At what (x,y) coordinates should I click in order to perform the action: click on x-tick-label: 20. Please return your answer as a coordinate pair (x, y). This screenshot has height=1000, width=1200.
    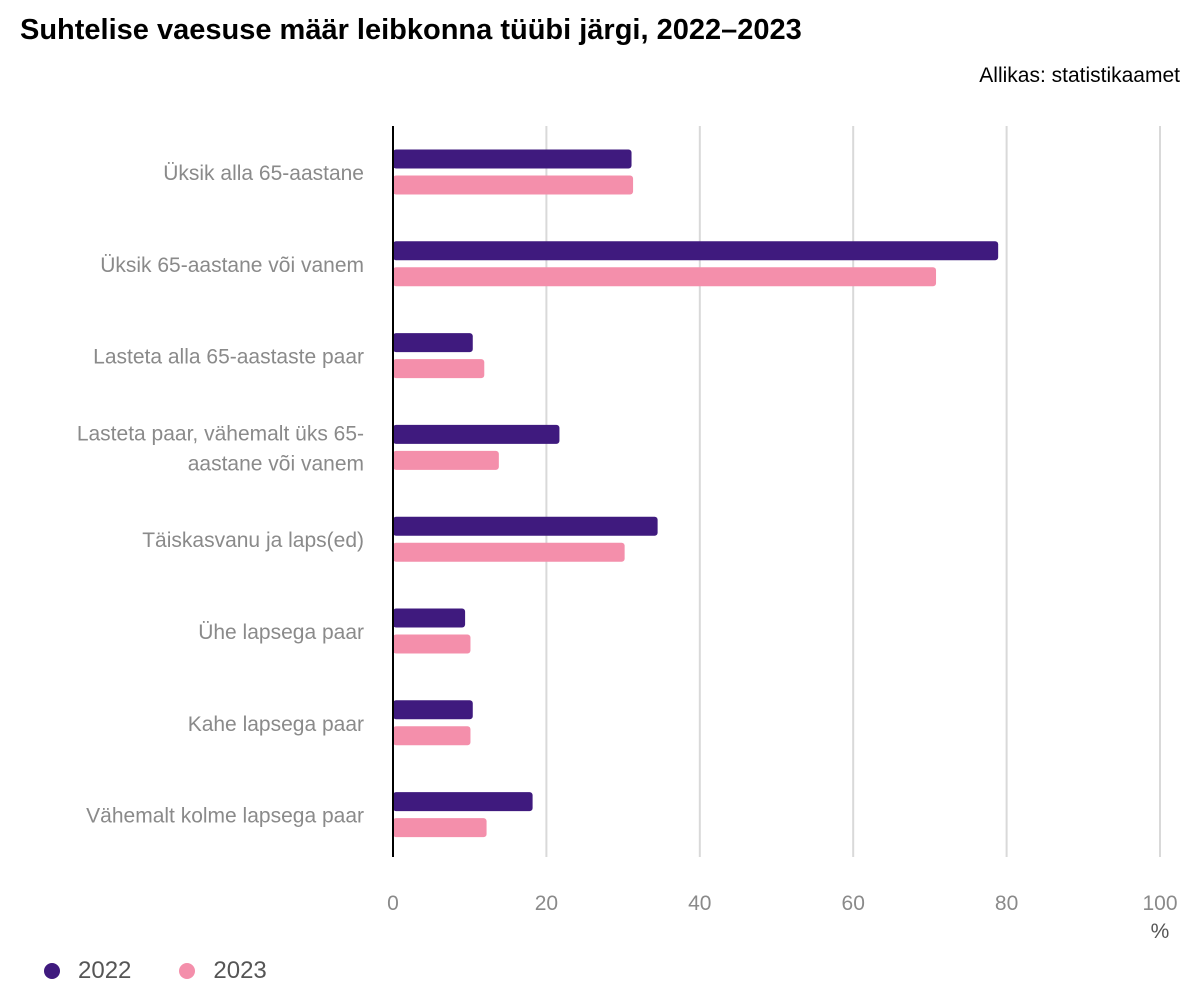
    Looking at the image, I should click on (546, 903).